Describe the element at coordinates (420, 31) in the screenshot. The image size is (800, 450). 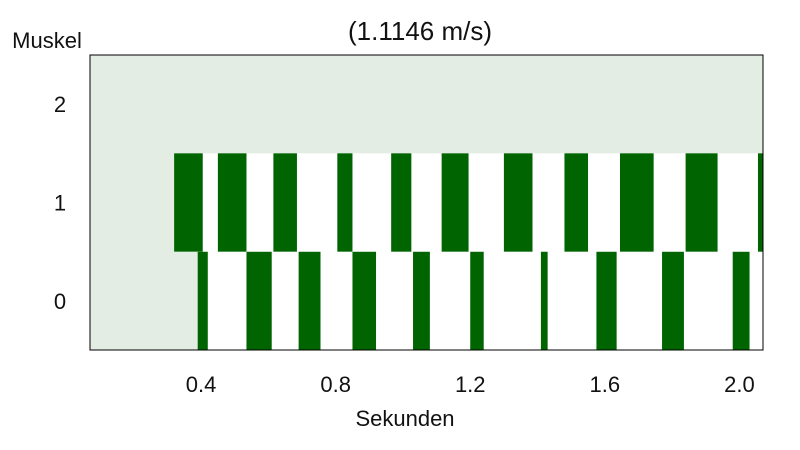
I see `chart-title: (1.1146 m/s)` at that location.